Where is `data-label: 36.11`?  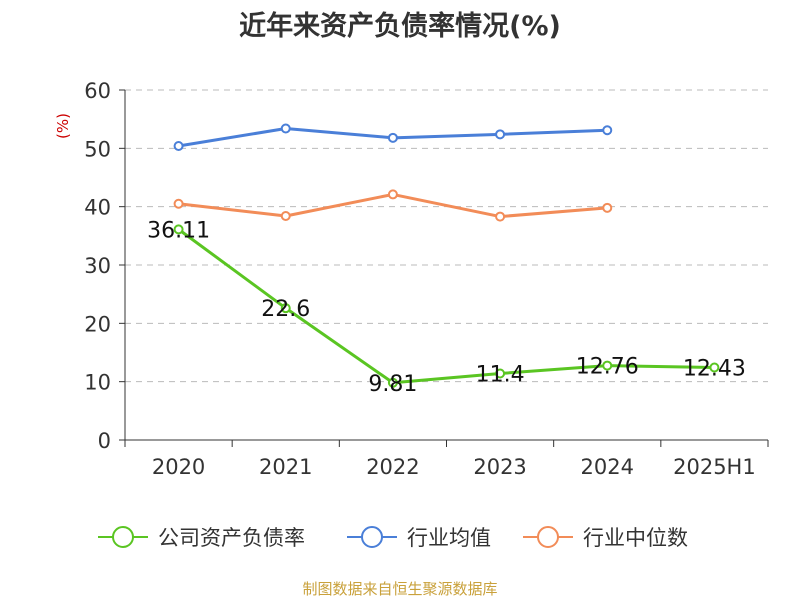 data-label: 36.11 is located at coordinates (178, 230).